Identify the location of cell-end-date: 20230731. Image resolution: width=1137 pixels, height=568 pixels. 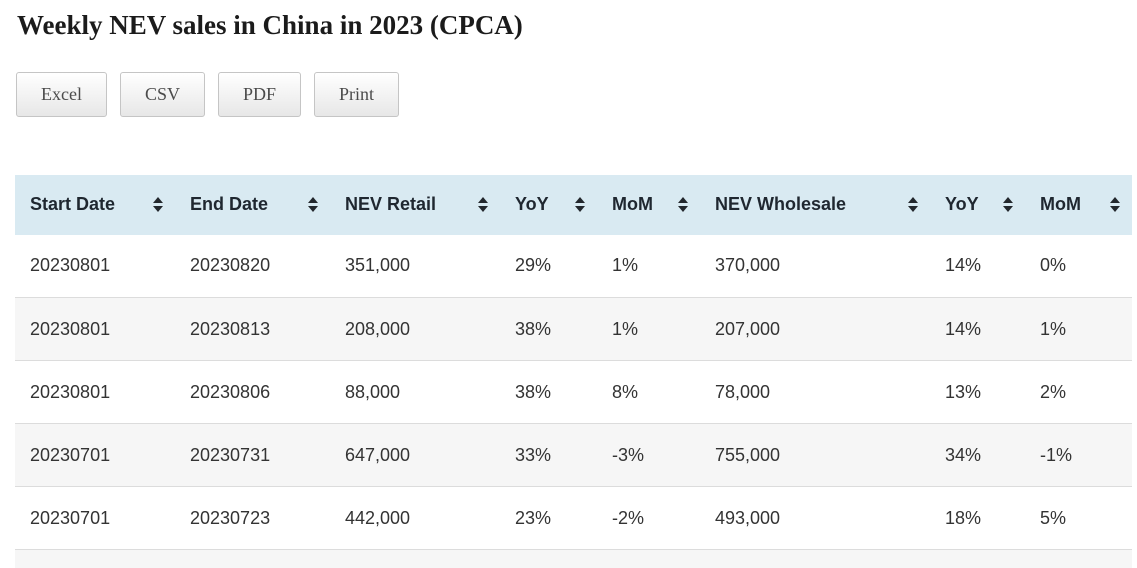
(230, 454).